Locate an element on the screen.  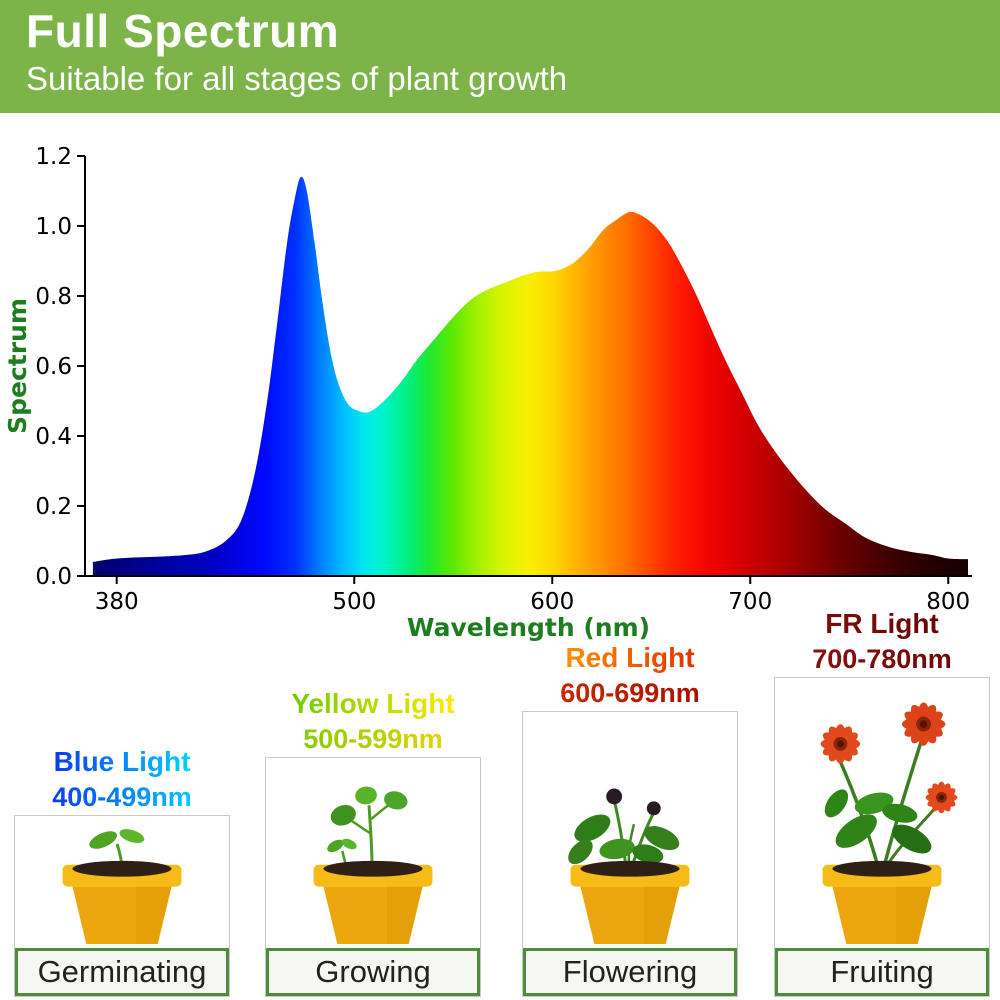
stage-column-germinating: Blue Light 400-499nm Germinating is located at coordinates (122, 871).